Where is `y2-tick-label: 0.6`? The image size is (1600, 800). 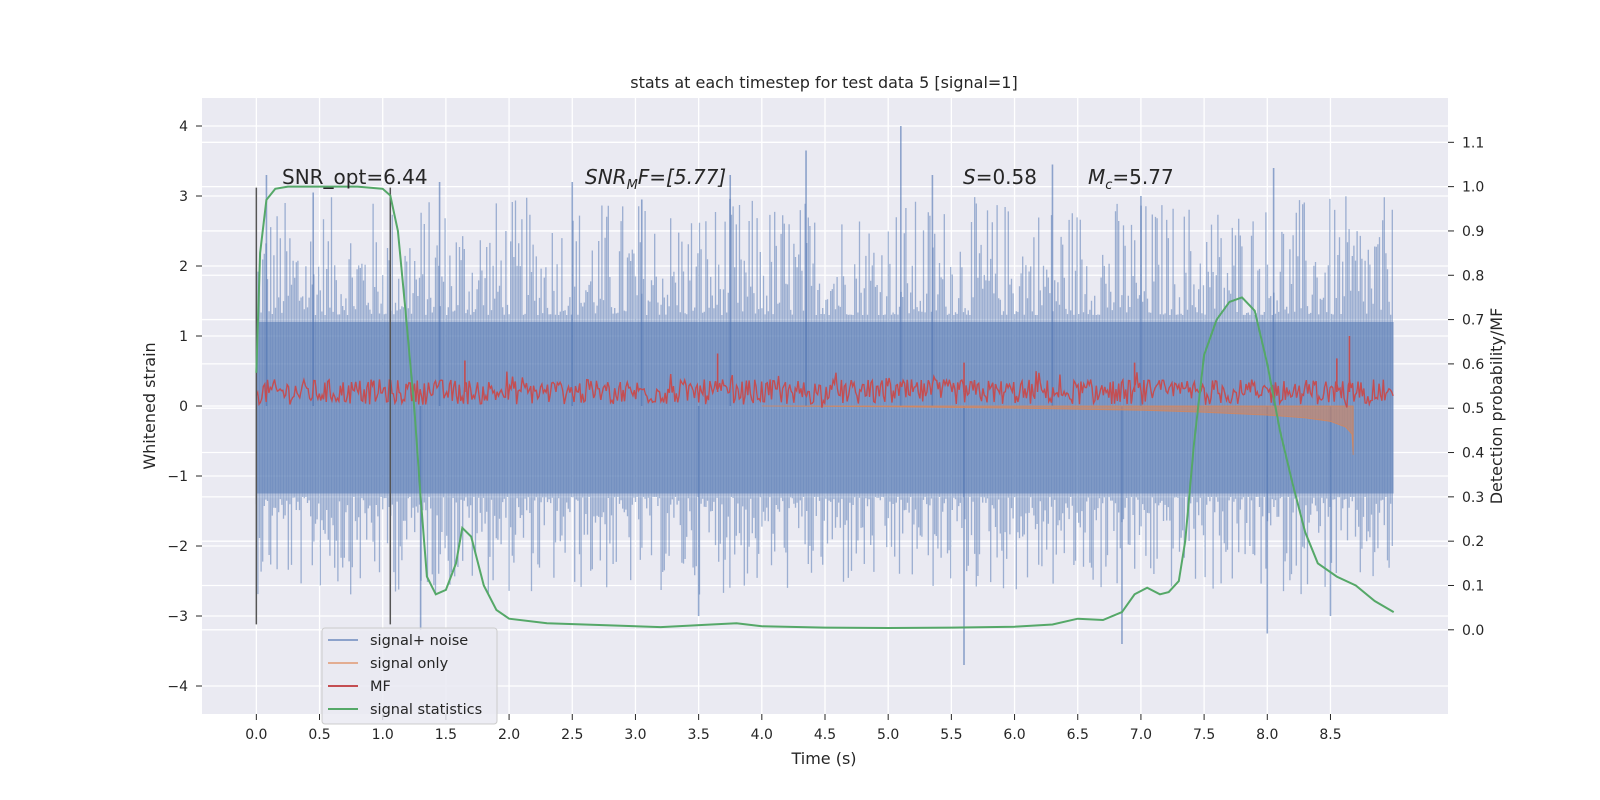
y2-tick-label: 0.6 is located at coordinates (1473, 365).